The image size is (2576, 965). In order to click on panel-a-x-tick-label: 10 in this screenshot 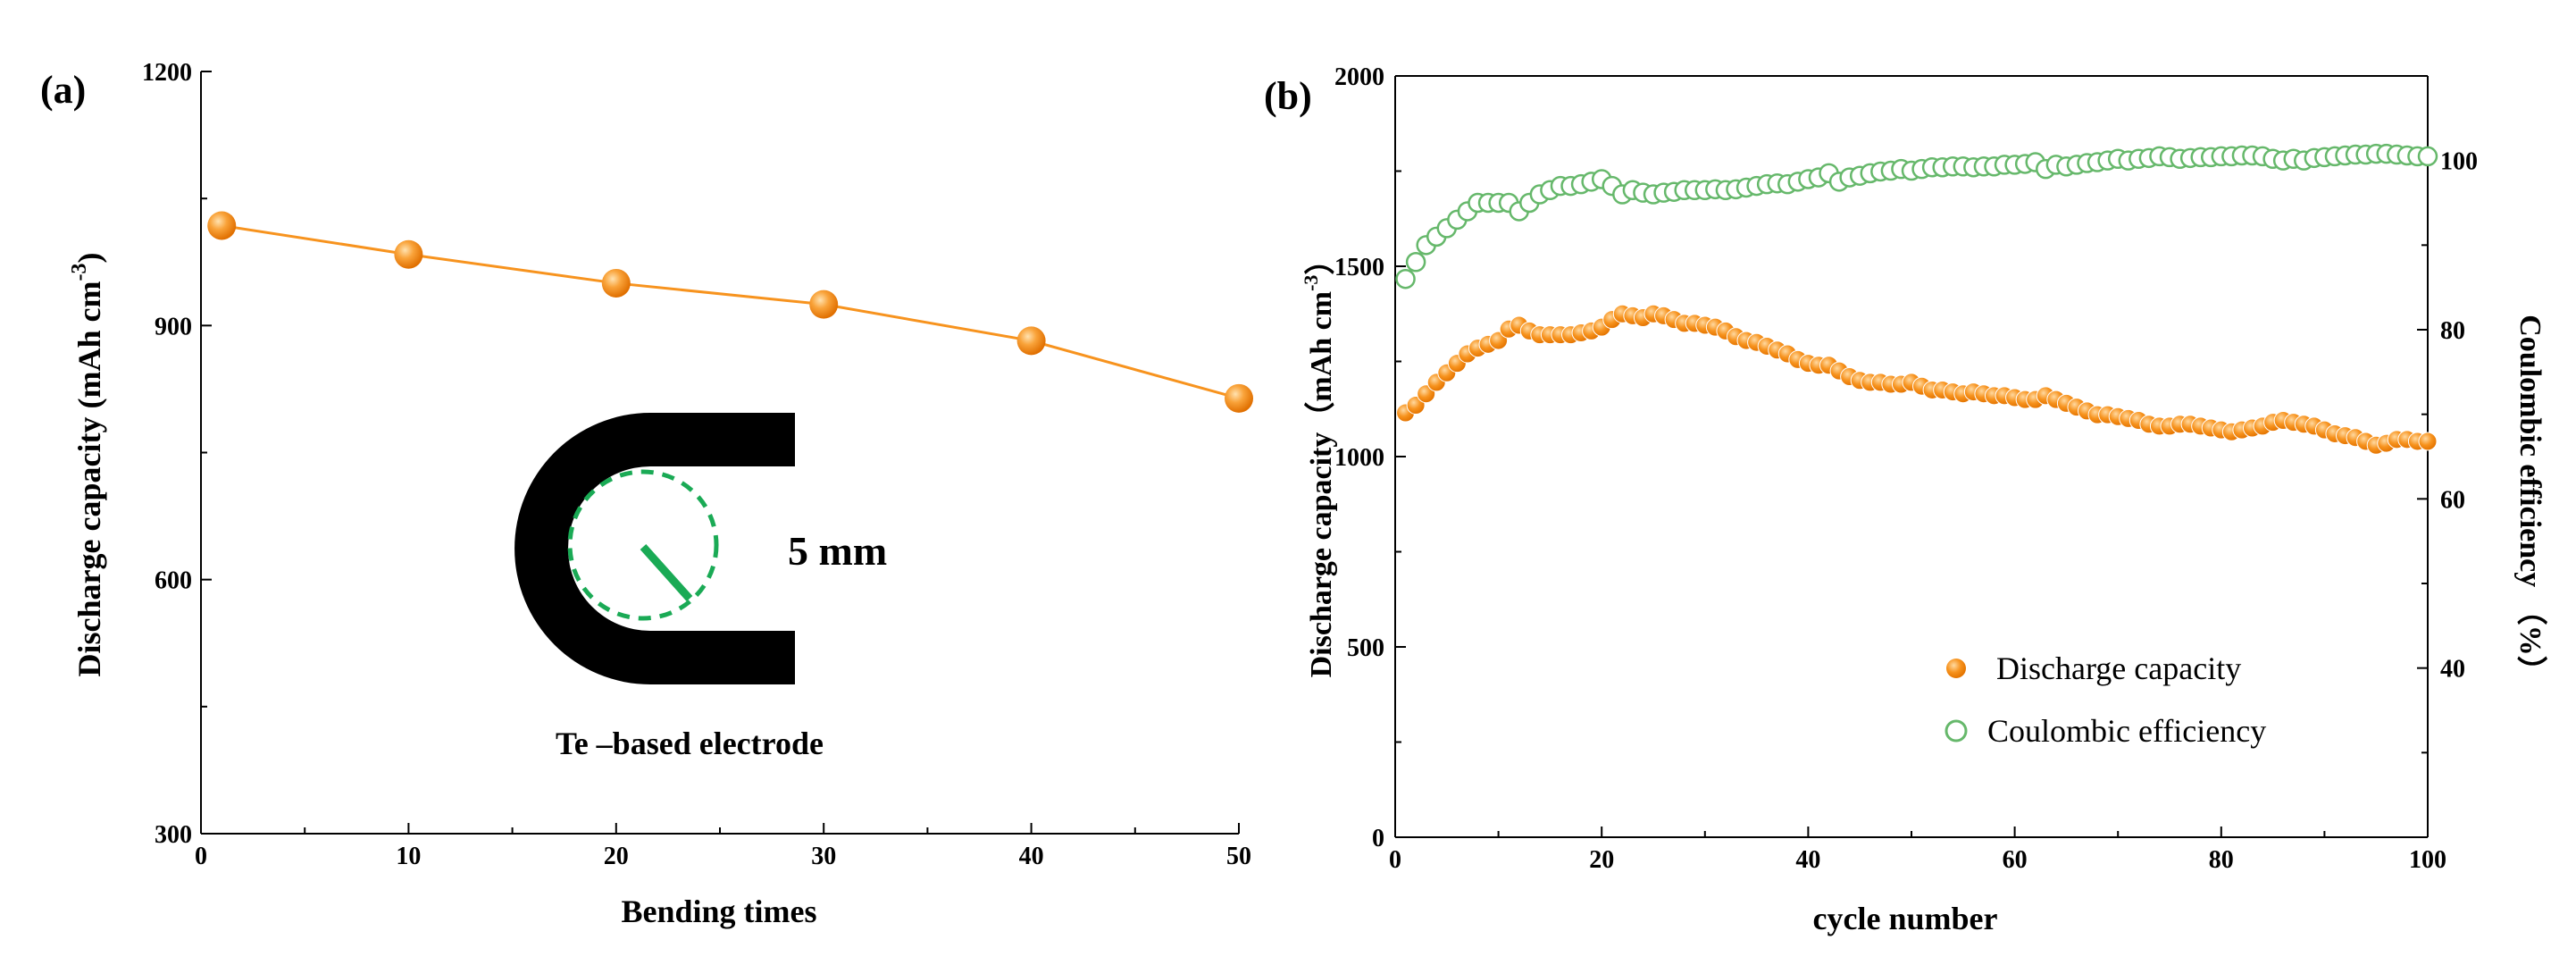, I will do `click(409, 856)`.